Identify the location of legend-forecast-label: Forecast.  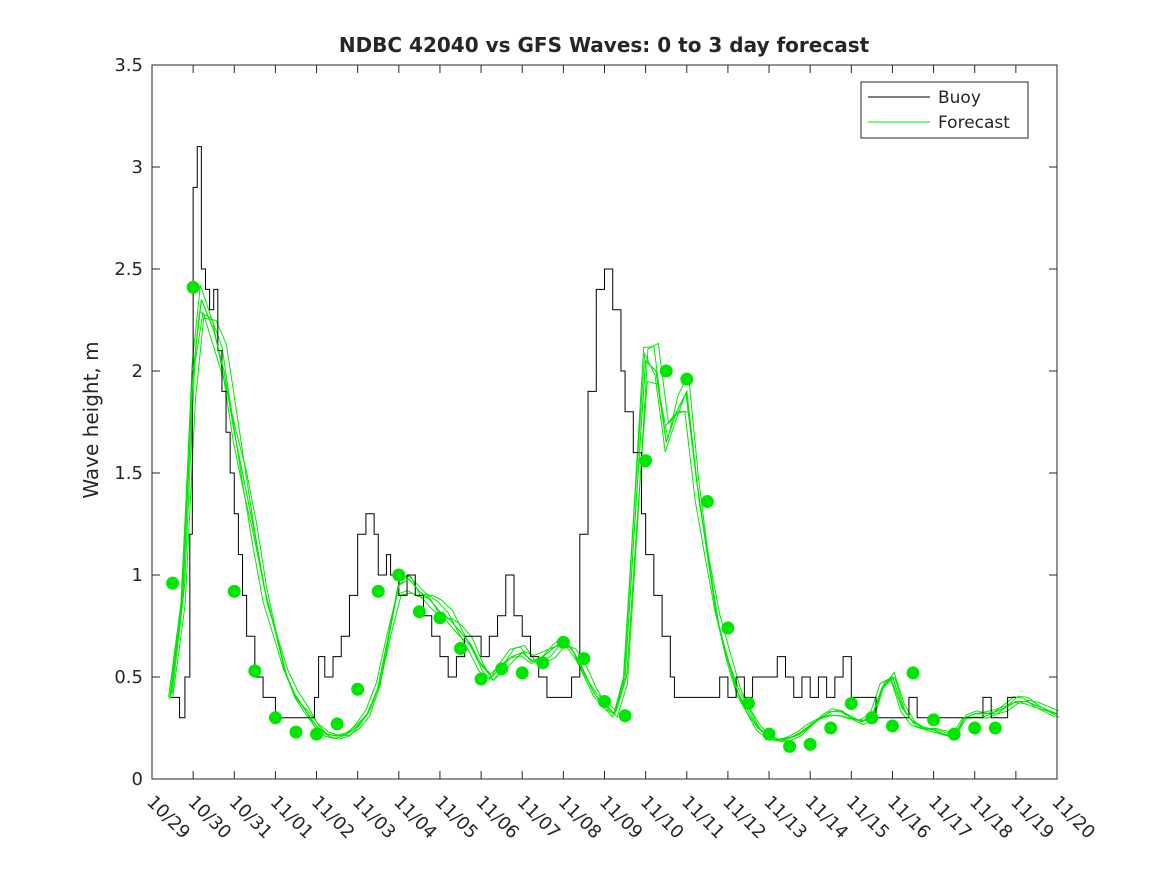
(974, 123).